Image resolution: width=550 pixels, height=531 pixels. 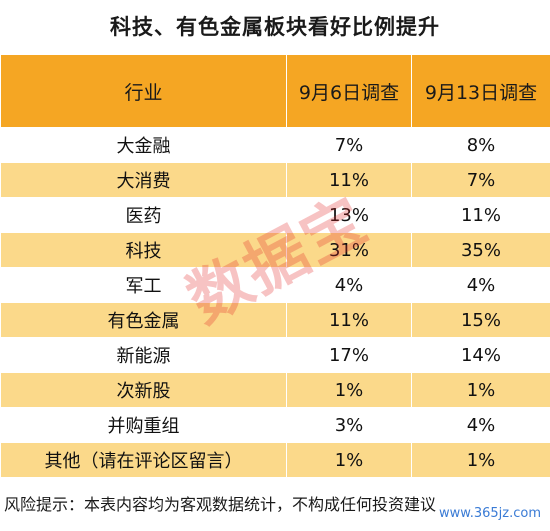 I want to click on table-row: 次新股 1% 1%, so click(x=275, y=390).